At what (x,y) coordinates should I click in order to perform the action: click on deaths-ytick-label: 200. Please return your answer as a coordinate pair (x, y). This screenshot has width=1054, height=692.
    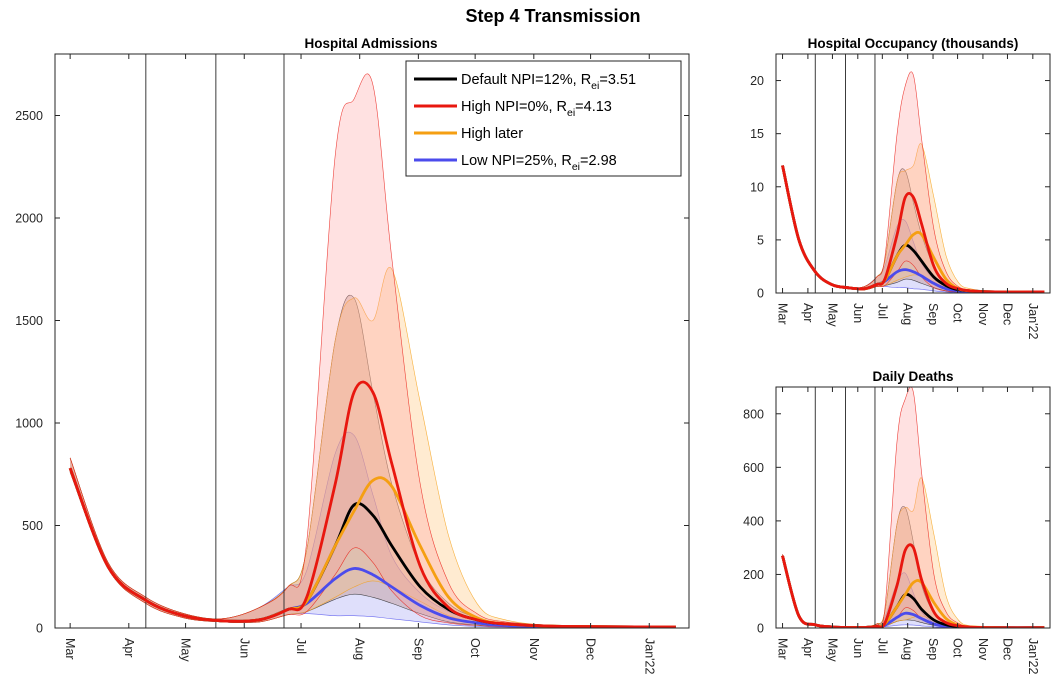
    Looking at the image, I should click on (753, 575).